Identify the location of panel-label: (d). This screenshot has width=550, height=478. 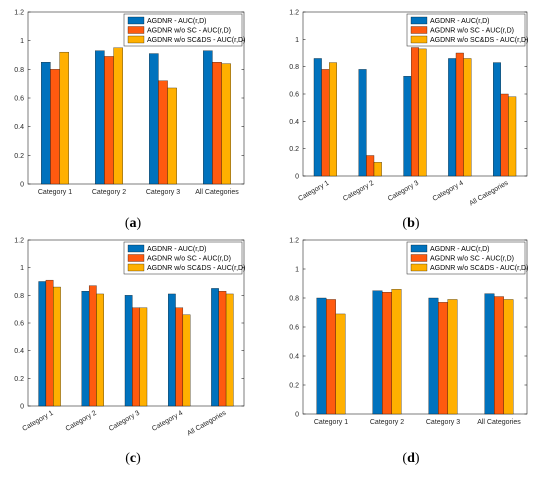
(410, 458).